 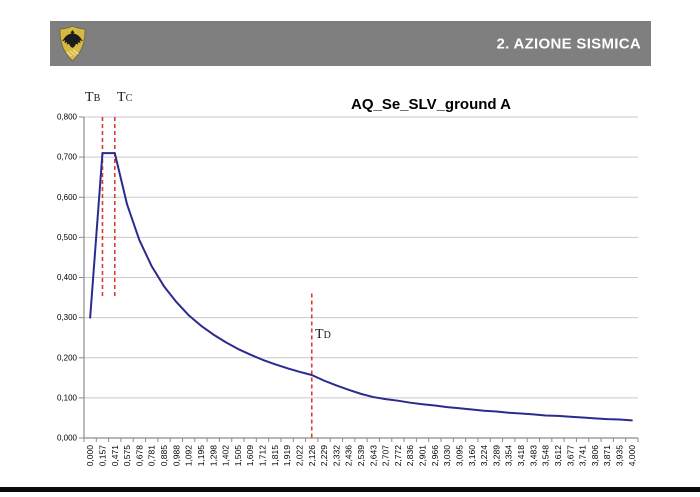 What do you see at coordinates (459, 456) in the screenshot?
I see `svg-text: 3,095` at bounding box center [459, 456].